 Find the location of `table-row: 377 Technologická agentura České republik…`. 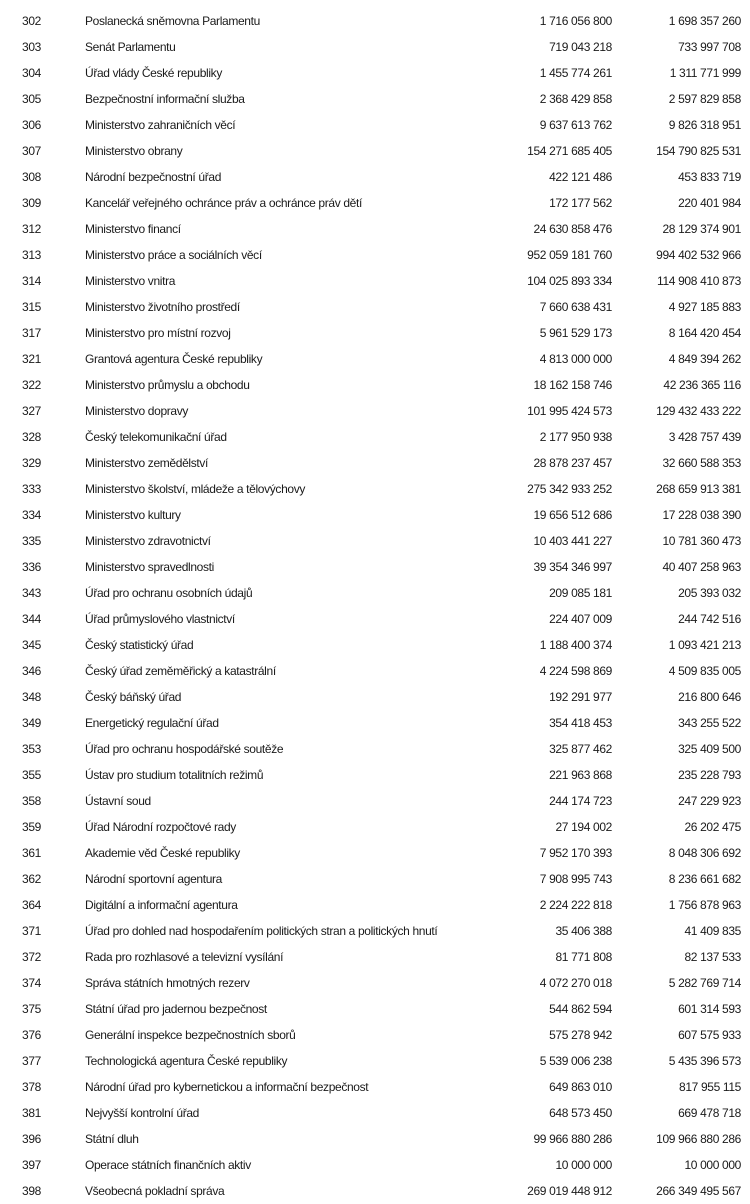

table-row: 377 Technologická agentura České republik… is located at coordinates (375, 1061).